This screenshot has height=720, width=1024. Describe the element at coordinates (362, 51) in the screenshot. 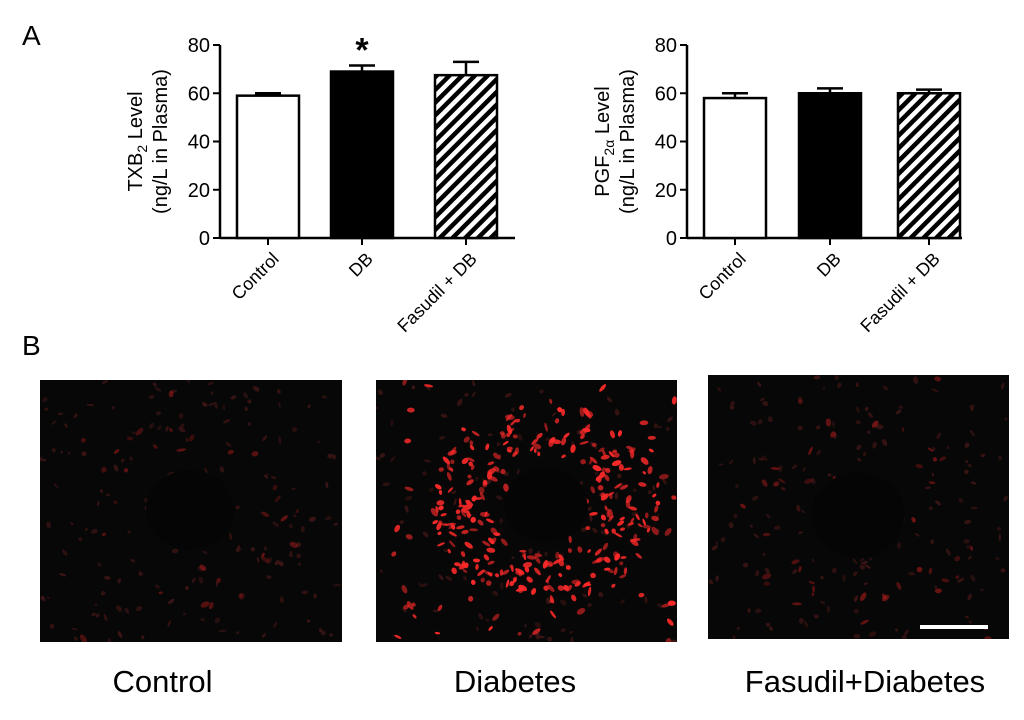

I see `significance-marker: *` at that location.